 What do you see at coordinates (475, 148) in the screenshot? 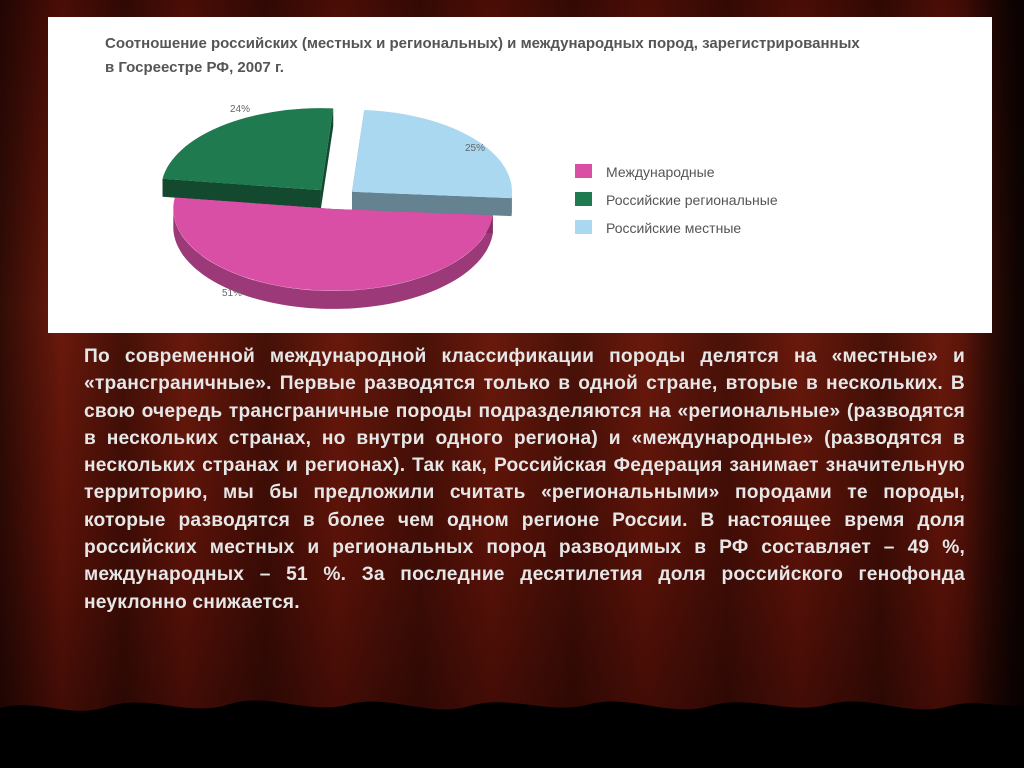
I see `pie-data-label: 25%` at bounding box center [475, 148].